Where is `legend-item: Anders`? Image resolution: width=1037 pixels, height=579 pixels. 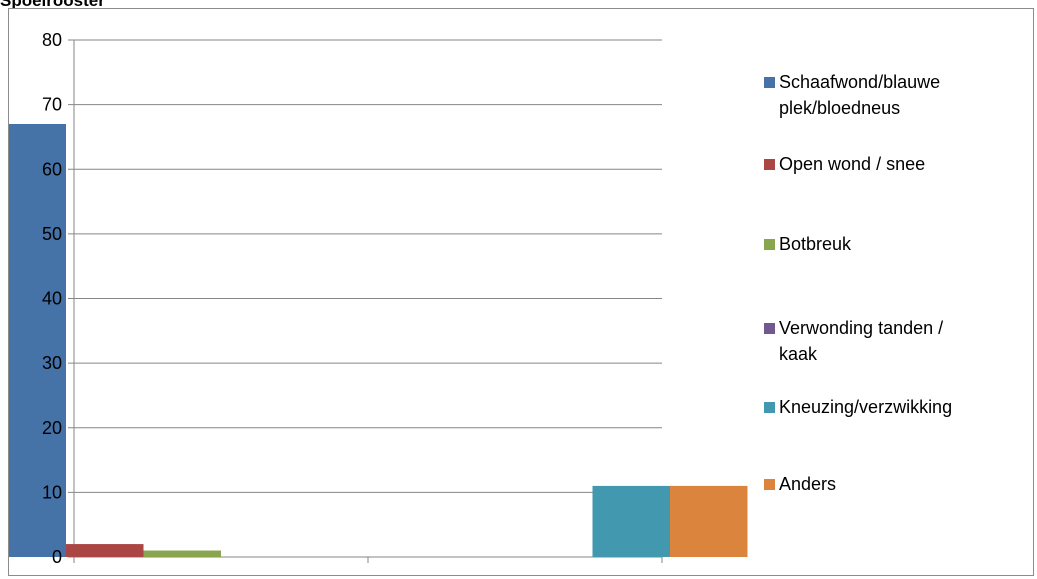
legend-item: Anders is located at coordinates (899, 484).